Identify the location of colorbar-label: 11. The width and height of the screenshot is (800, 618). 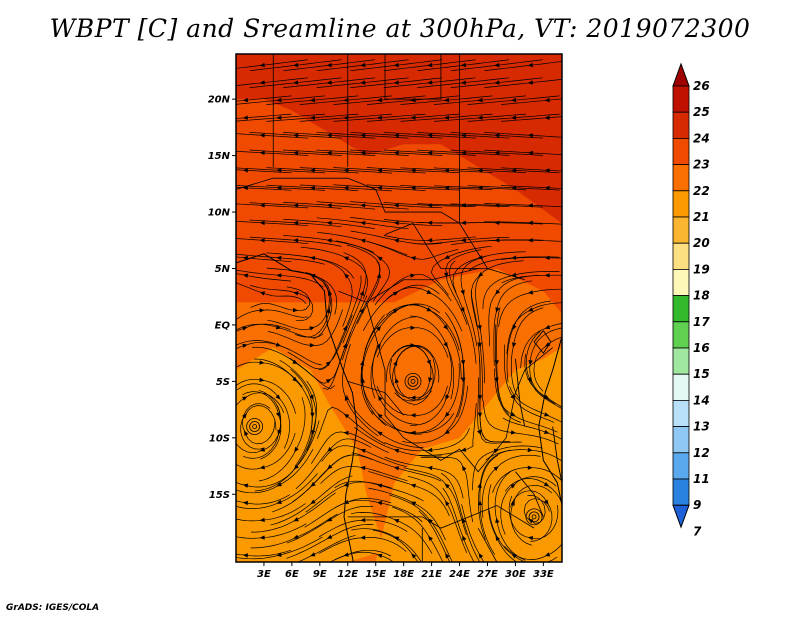
(701, 479).